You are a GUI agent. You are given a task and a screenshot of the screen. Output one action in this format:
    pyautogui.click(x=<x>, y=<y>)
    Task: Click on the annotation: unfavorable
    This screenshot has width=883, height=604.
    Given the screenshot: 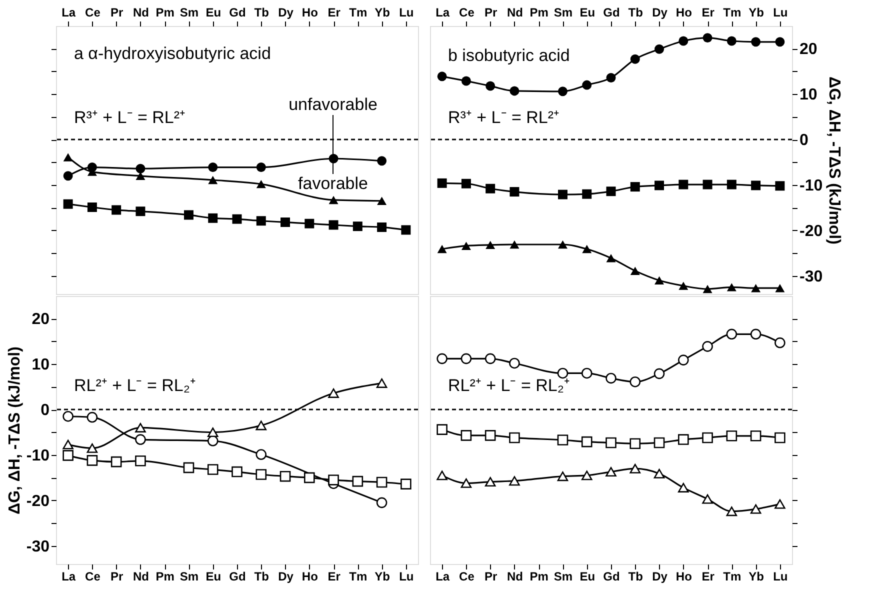 What is the action you would take?
    pyautogui.click(x=333, y=104)
    